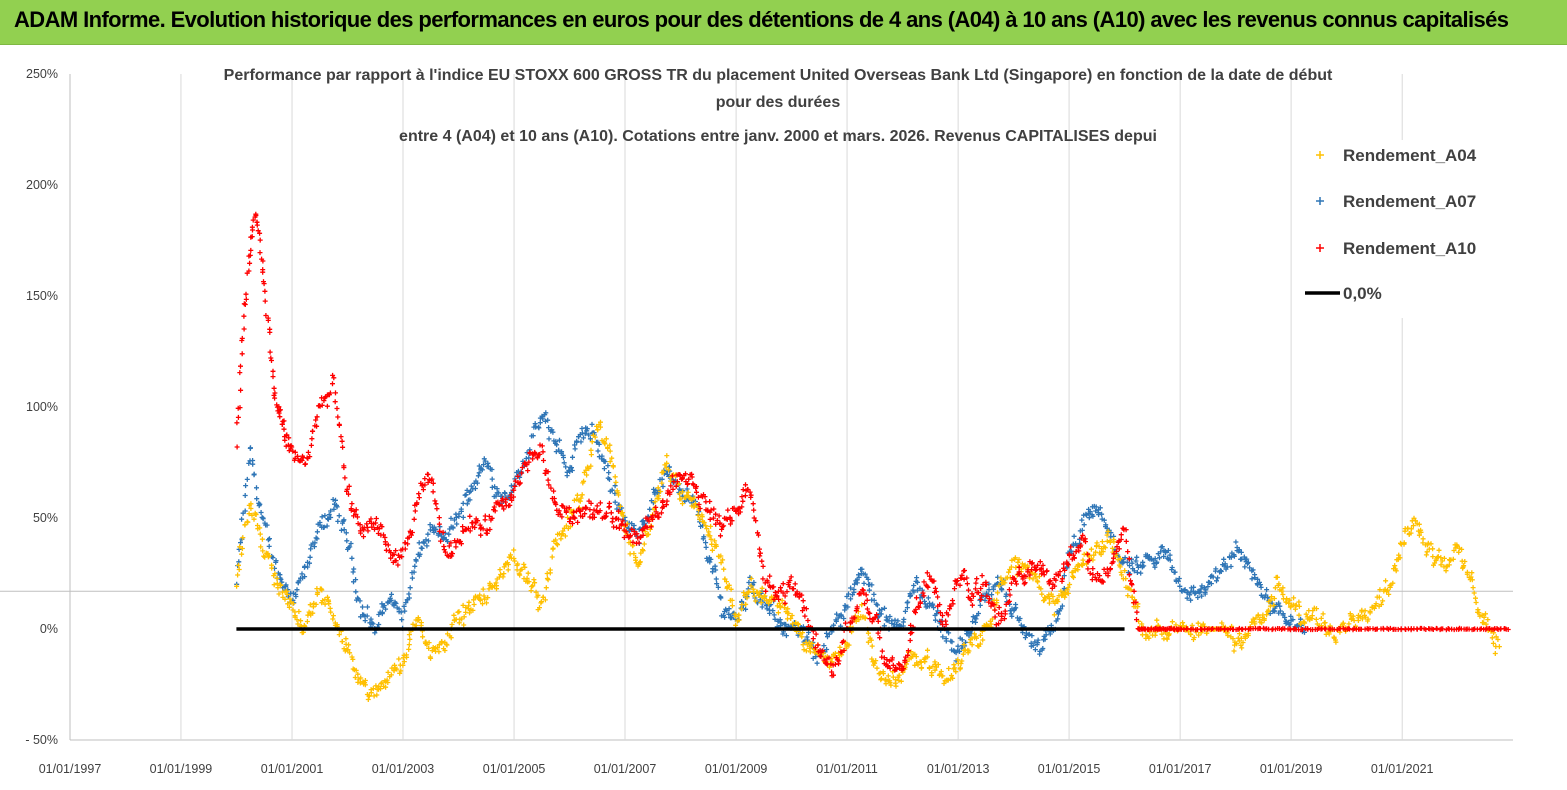 This screenshot has height=790, width=1567. I want to click on y-tick-label: 100%, so click(42, 407).